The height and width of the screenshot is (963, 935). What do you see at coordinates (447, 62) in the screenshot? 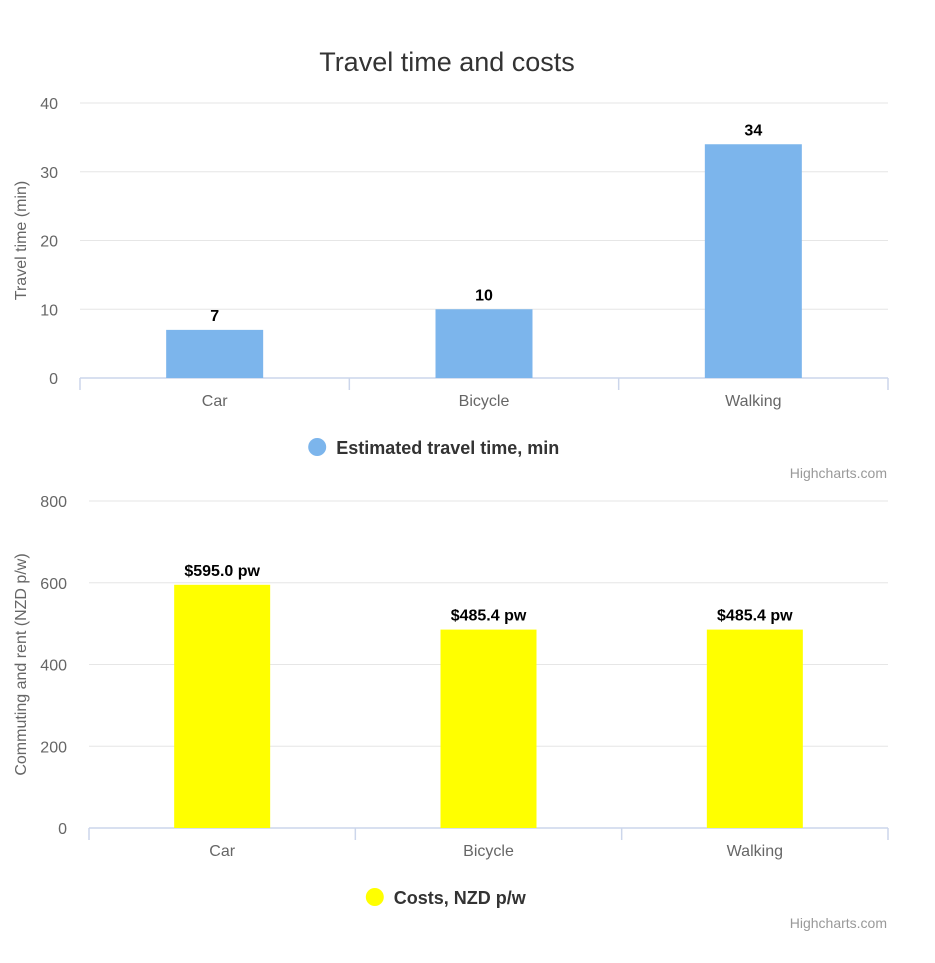
I see `chart-title: Travel time and costs` at bounding box center [447, 62].